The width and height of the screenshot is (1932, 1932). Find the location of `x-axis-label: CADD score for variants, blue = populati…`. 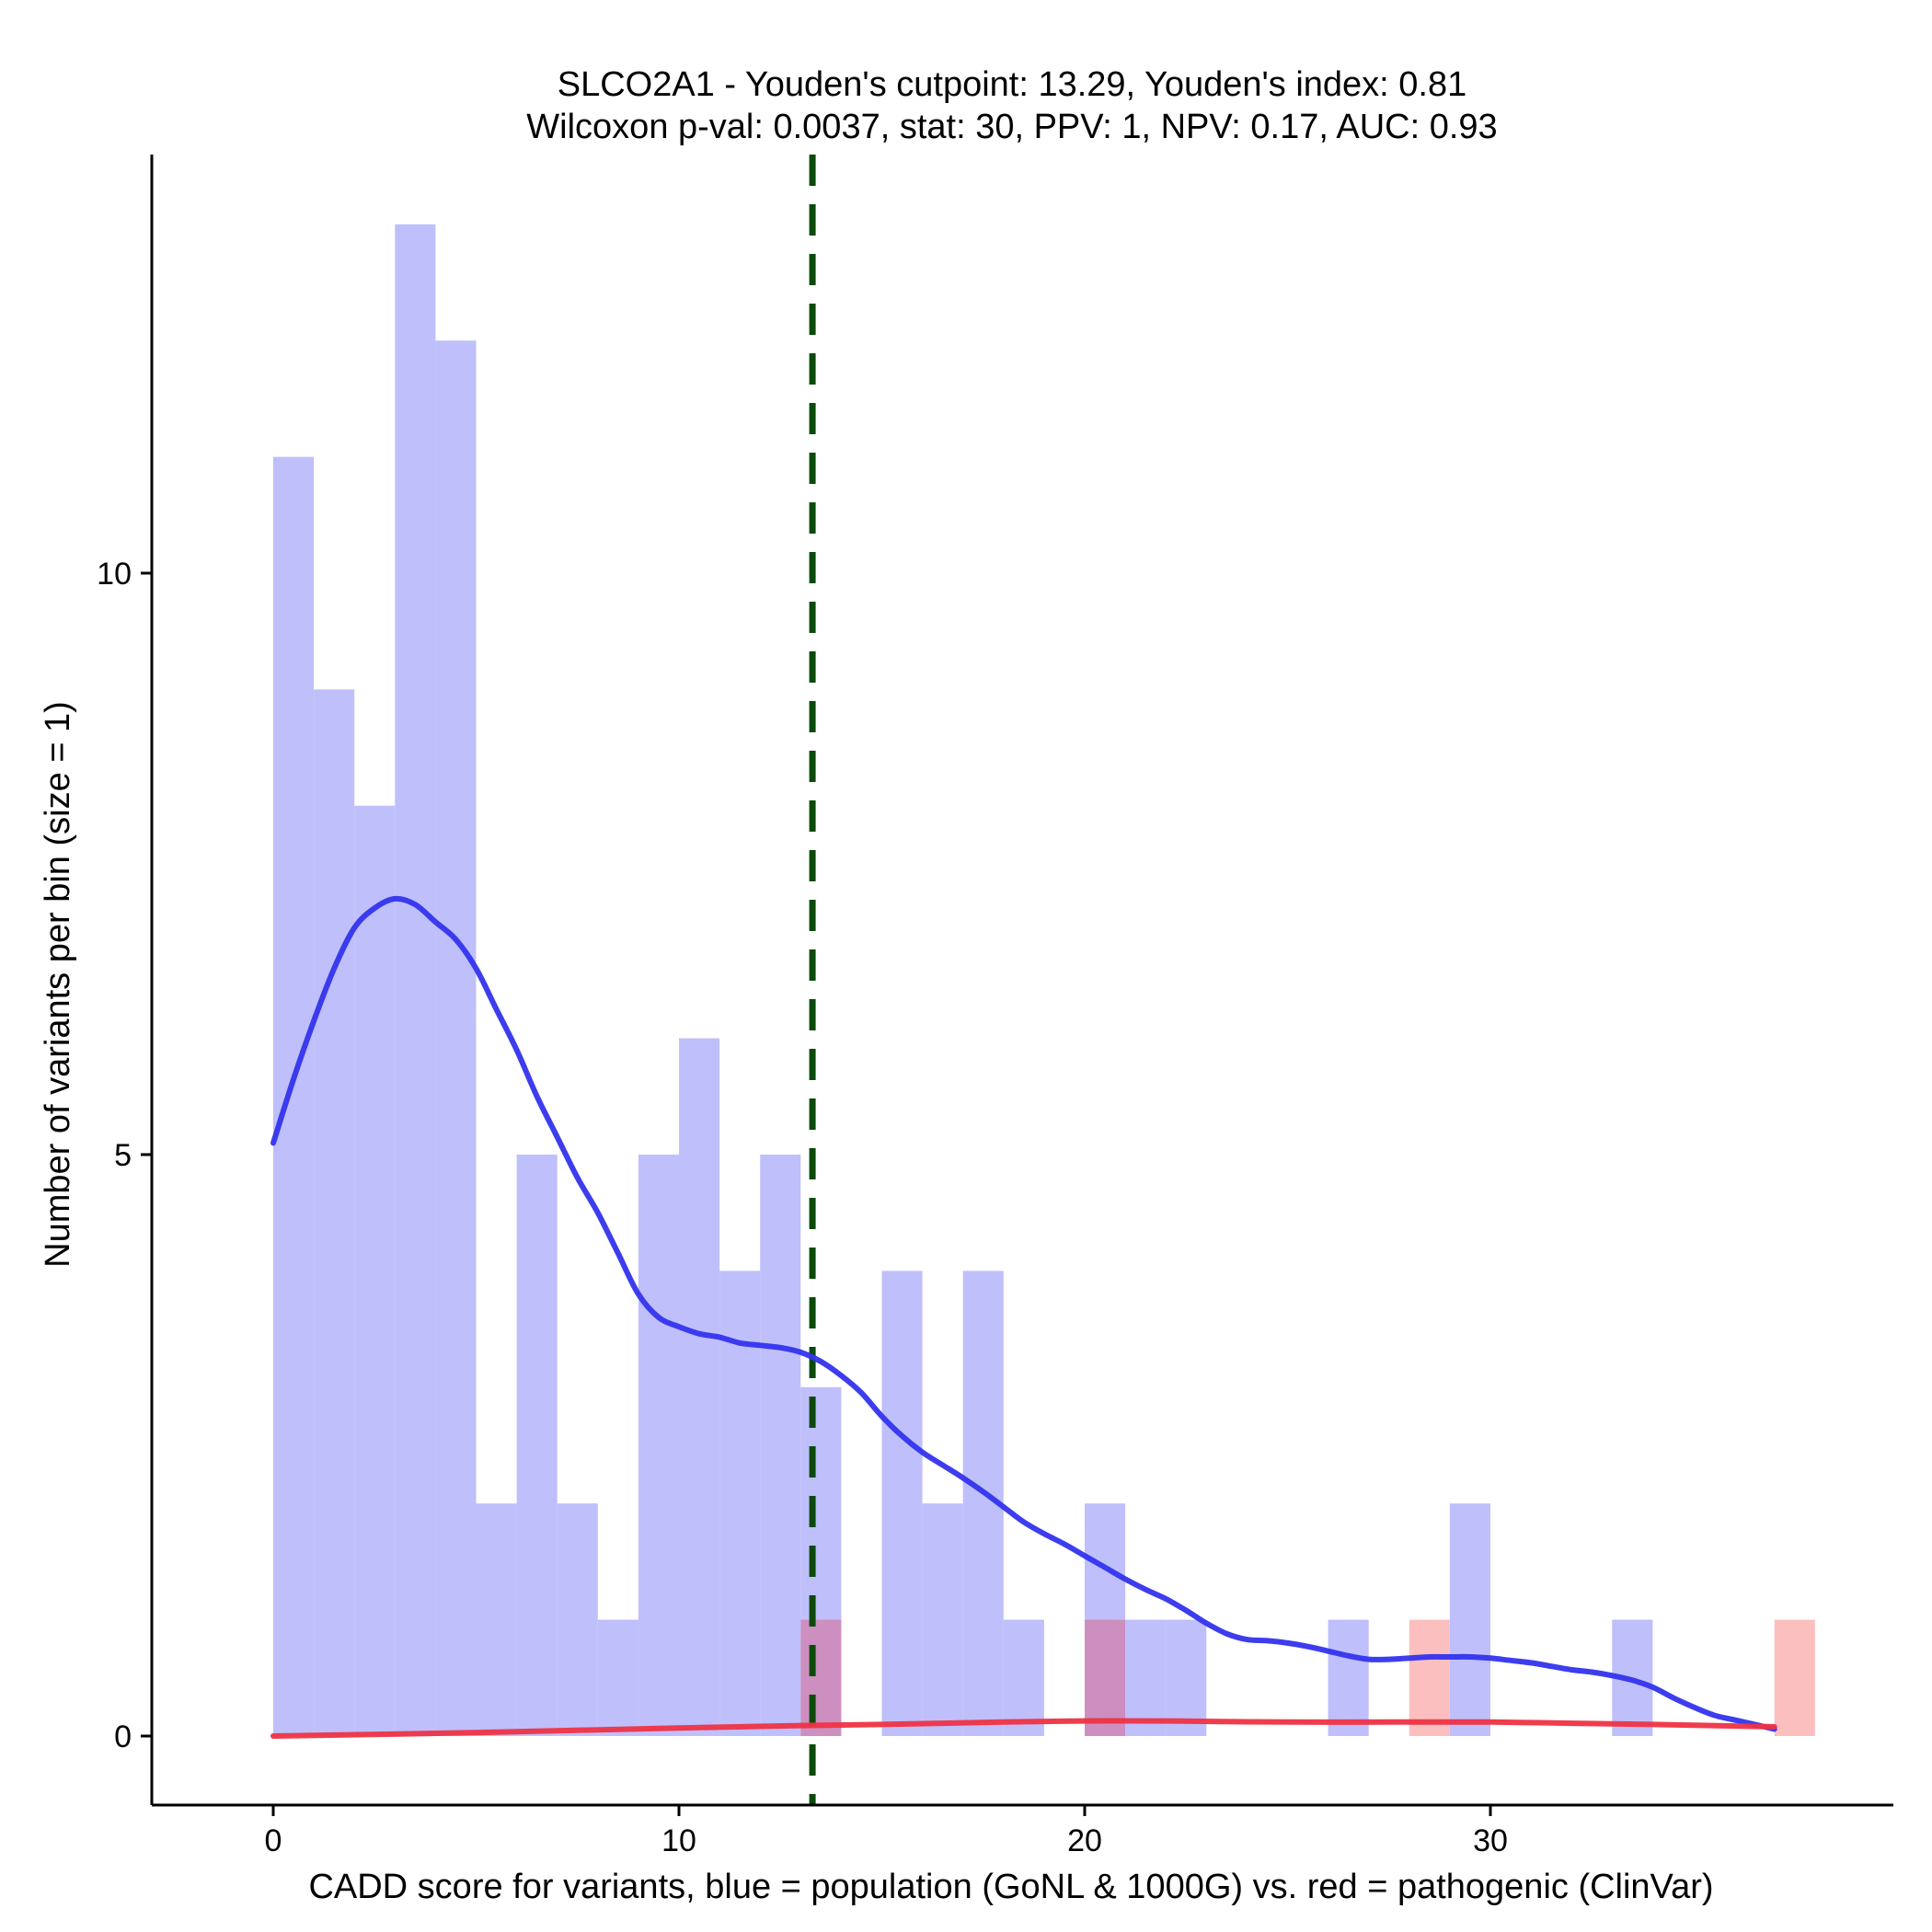

x-axis-label: CADD score for variants, blue = populati… is located at coordinates (1010, 1887).